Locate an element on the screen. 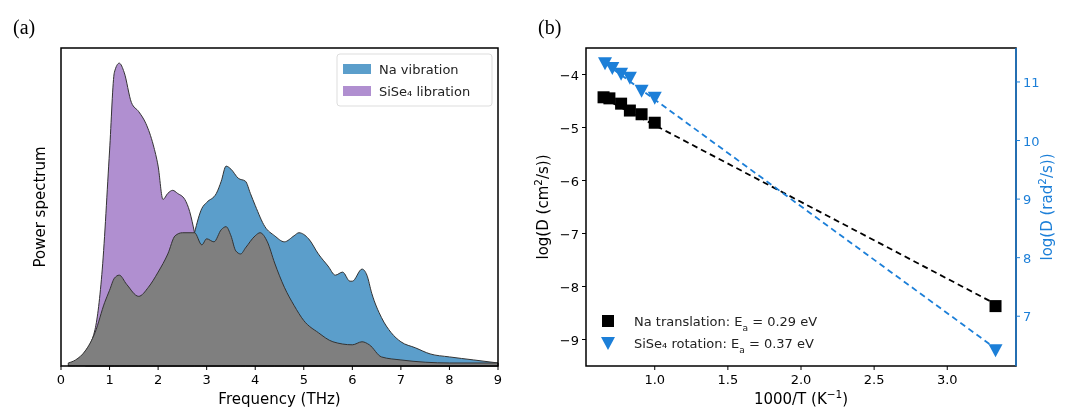  x-tick-label: 2.0 is located at coordinates (801, 379).